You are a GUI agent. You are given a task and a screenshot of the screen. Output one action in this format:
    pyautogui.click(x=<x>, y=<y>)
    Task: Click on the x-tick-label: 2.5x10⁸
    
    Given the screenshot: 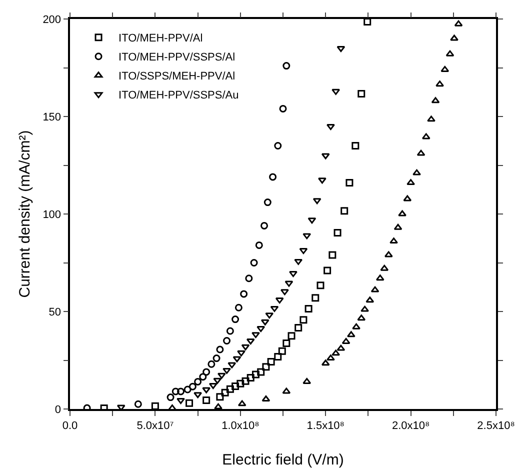 What is the action you would take?
    pyautogui.click(x=496, y=426)
    